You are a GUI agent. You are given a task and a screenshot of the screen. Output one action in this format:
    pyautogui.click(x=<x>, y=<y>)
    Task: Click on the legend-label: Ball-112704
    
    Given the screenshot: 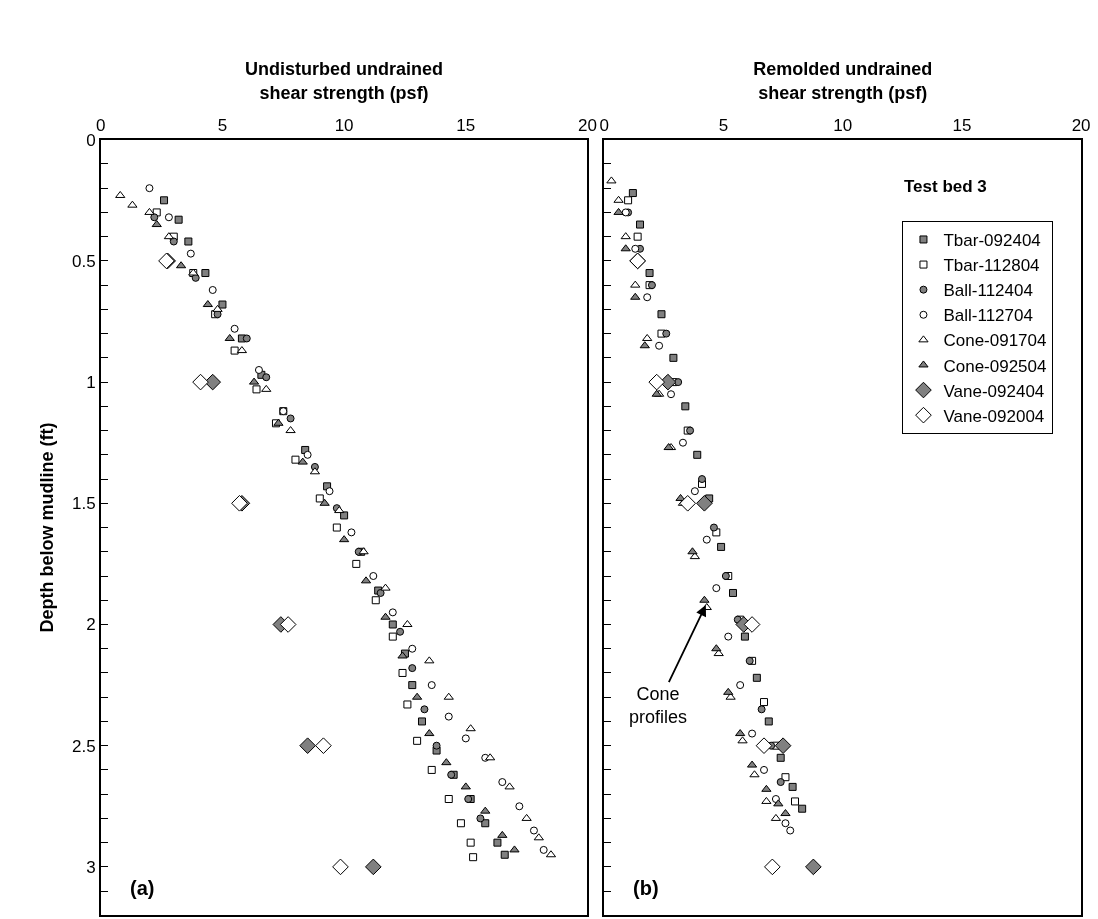 What is the action you would take?
    pyautogui.click(x=988, y=316)
    